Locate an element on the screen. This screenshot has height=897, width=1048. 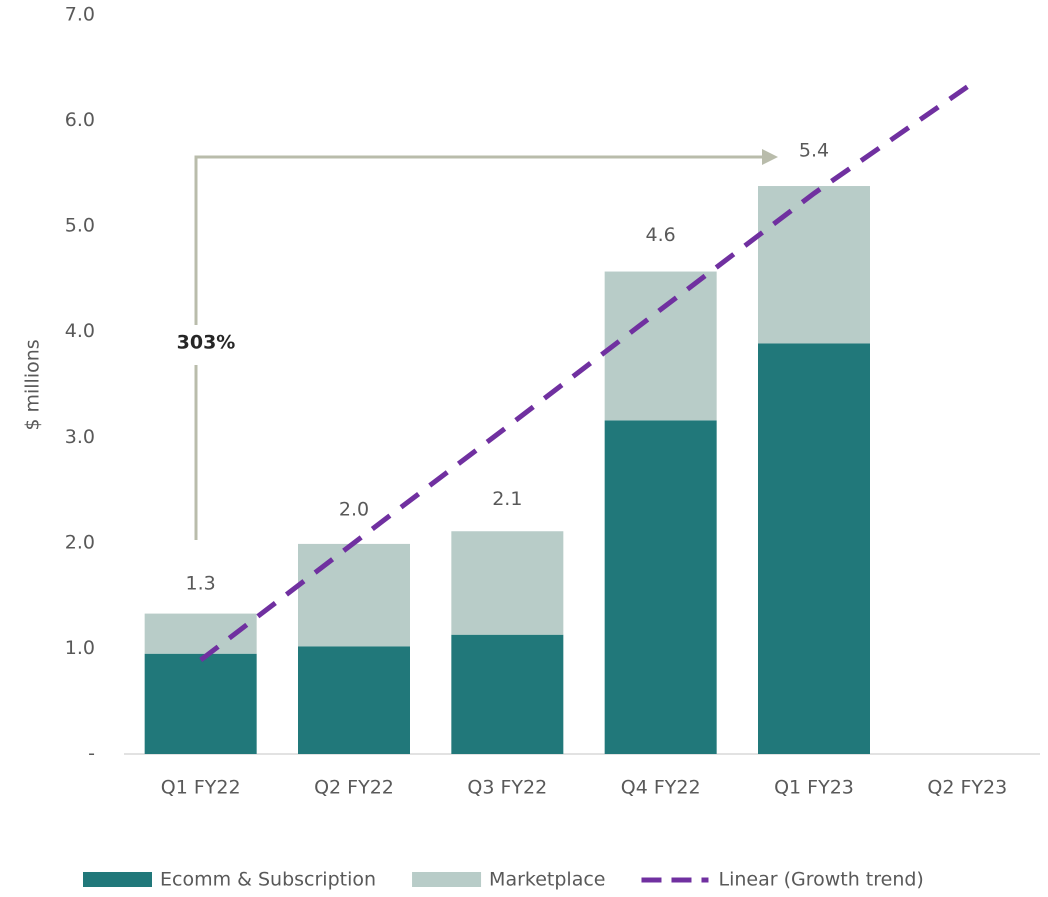
y-tick-label: 6.0 is located at coordinates (80, 120).